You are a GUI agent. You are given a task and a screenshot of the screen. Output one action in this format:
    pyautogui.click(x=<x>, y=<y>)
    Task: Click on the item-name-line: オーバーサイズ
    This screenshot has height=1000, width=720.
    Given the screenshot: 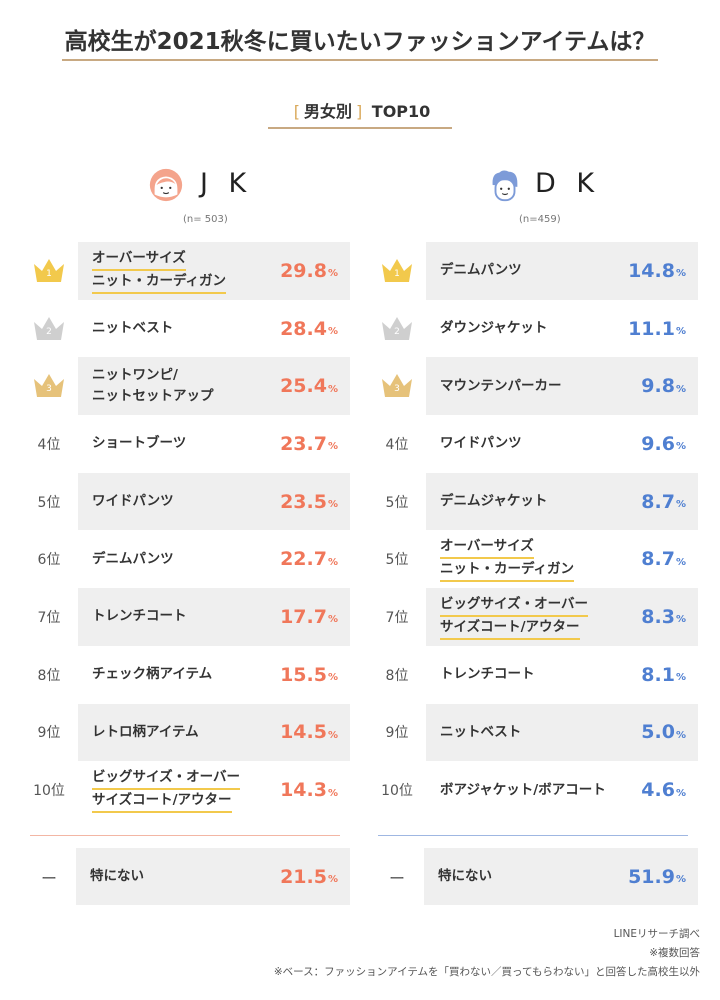 What is the action you would take?
    pyautogui.click(x=139, y=259)
    